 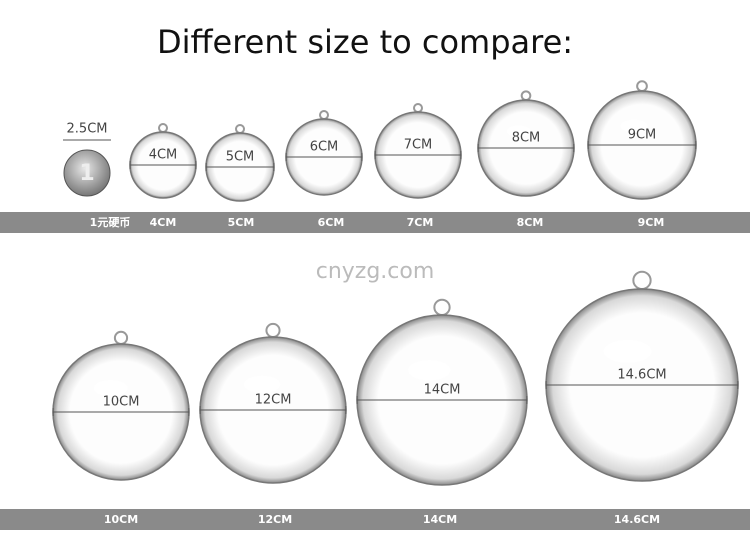 I want to click on size-label: 10CM, so click(x=121, y=402).